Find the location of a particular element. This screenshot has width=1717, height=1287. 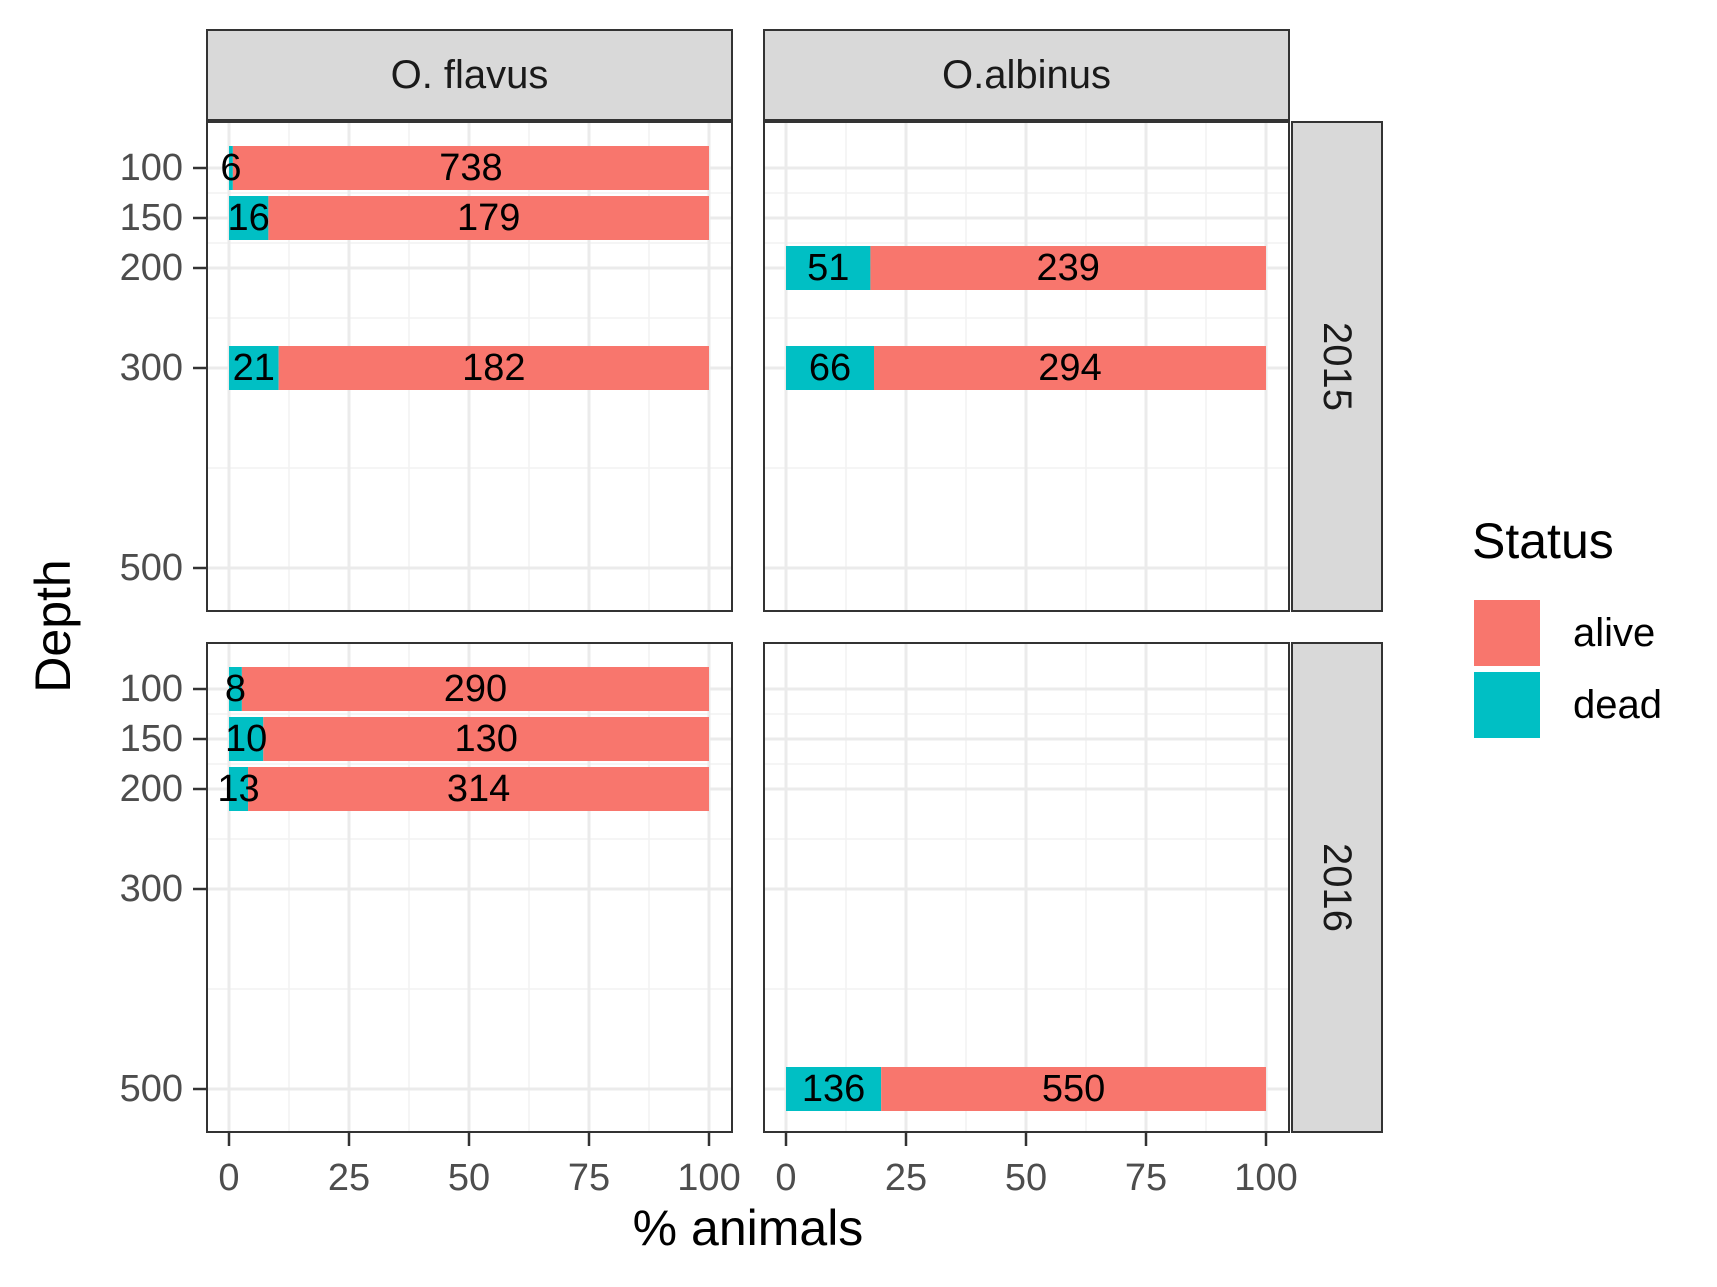

panel-oalbinus-2016: 136 550 is located at coordinates (1026, 887).